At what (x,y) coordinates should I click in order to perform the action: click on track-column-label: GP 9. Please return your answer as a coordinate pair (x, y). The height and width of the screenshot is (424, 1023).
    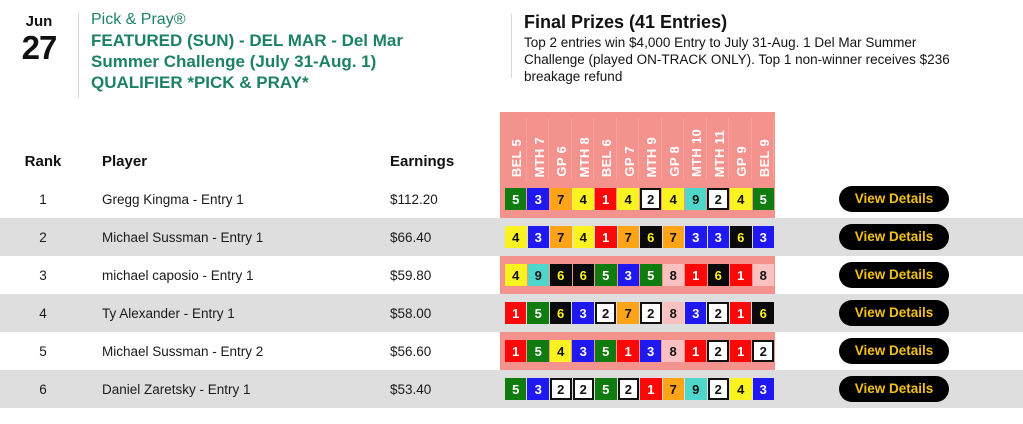
    Looking at the image, I should click on (741, 161).